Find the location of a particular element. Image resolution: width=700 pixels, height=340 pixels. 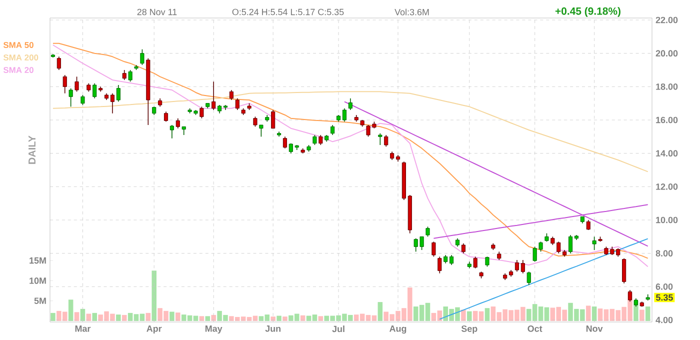

annotation: 5.35 is located at coordinates (664, 297).